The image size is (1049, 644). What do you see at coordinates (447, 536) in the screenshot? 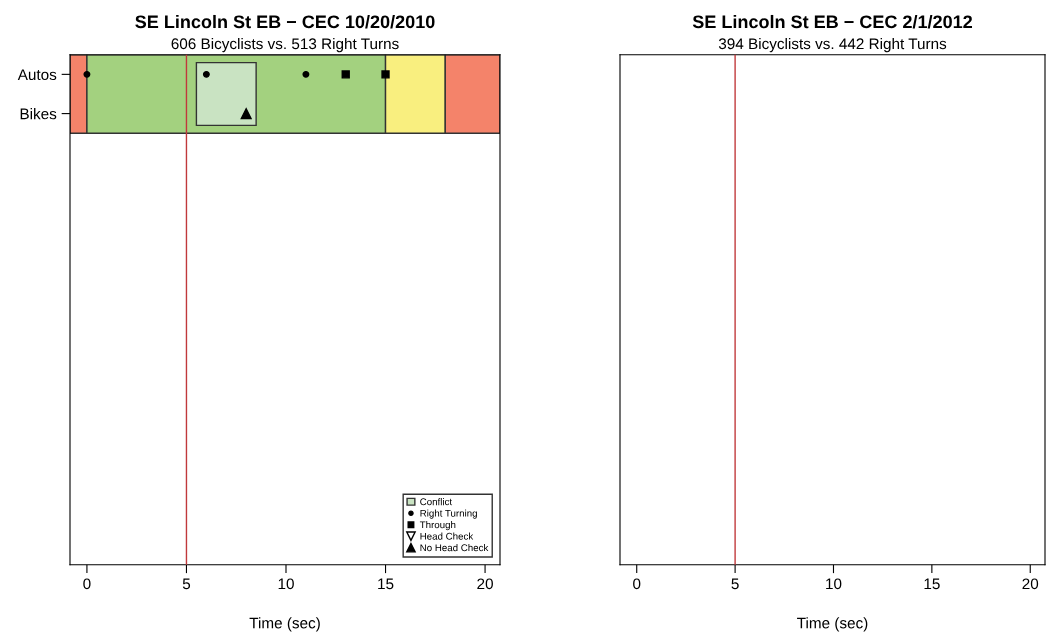
I see `legend-label: Head Check` at bounding box center [447, 536].